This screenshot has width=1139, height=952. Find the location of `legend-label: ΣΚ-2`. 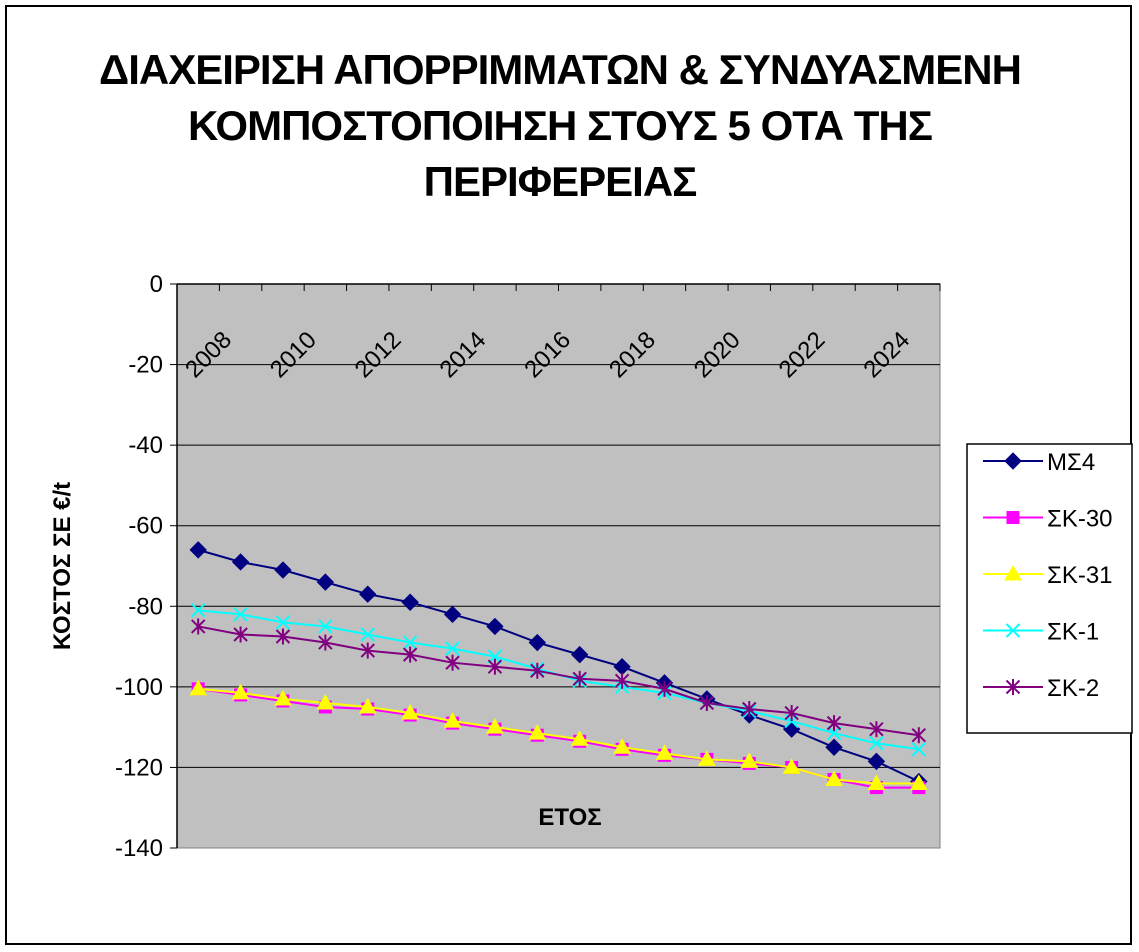

legend-label: ΣΚ-2 is located at coordinates (1073, 688).